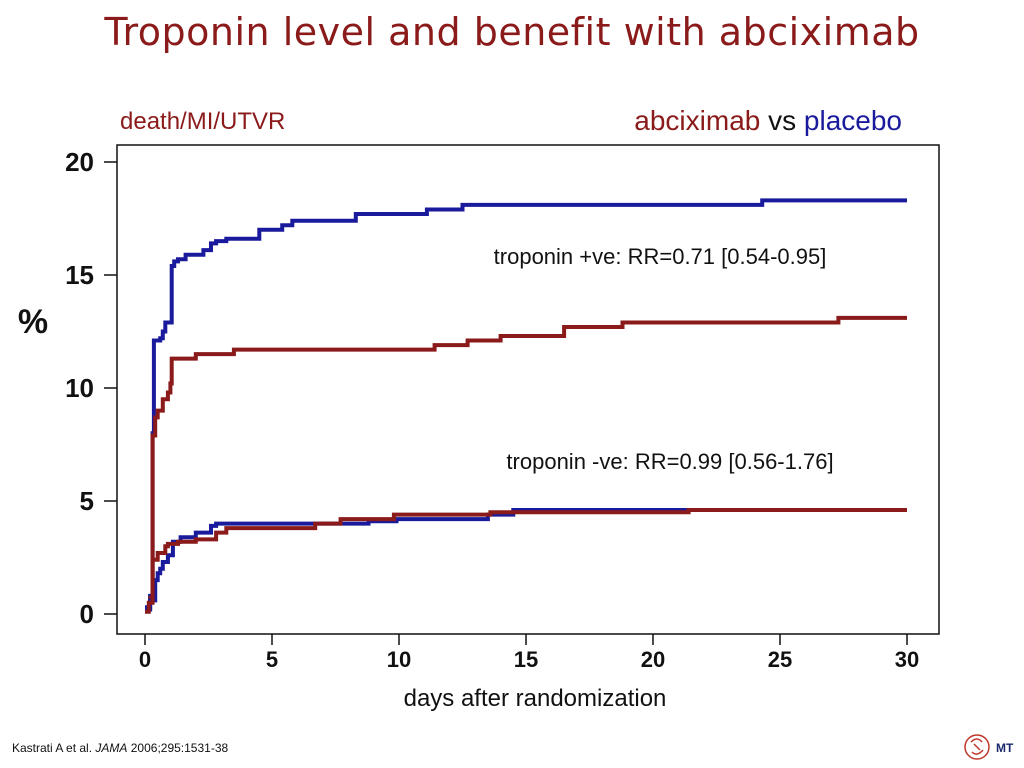 Image resolution: width=1024 pixels, height=768 pixels. I want to click on x-axis: 0 5 10 15 20 25 30, so click(529, 653).